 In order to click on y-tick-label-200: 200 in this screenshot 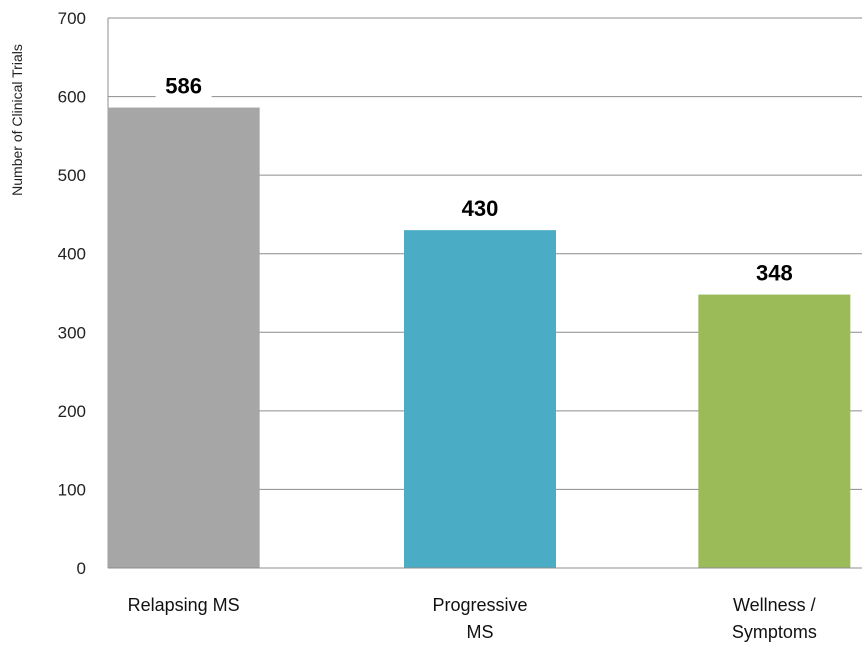, I will do `click(72, 411)`.